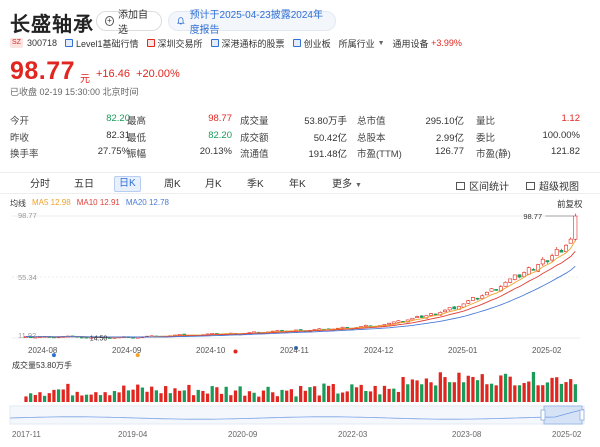 Image resolution: width=600 pixels, height=447 pixels. What do you see at coordinates (353, 434) in the screenshot?
I see `overview-tick-label: 2022-03` at bounding box center [353, 434].